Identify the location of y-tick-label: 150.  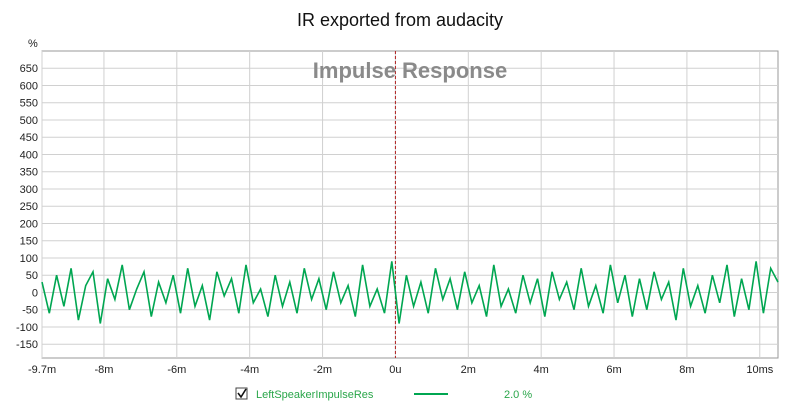
(29, 242).